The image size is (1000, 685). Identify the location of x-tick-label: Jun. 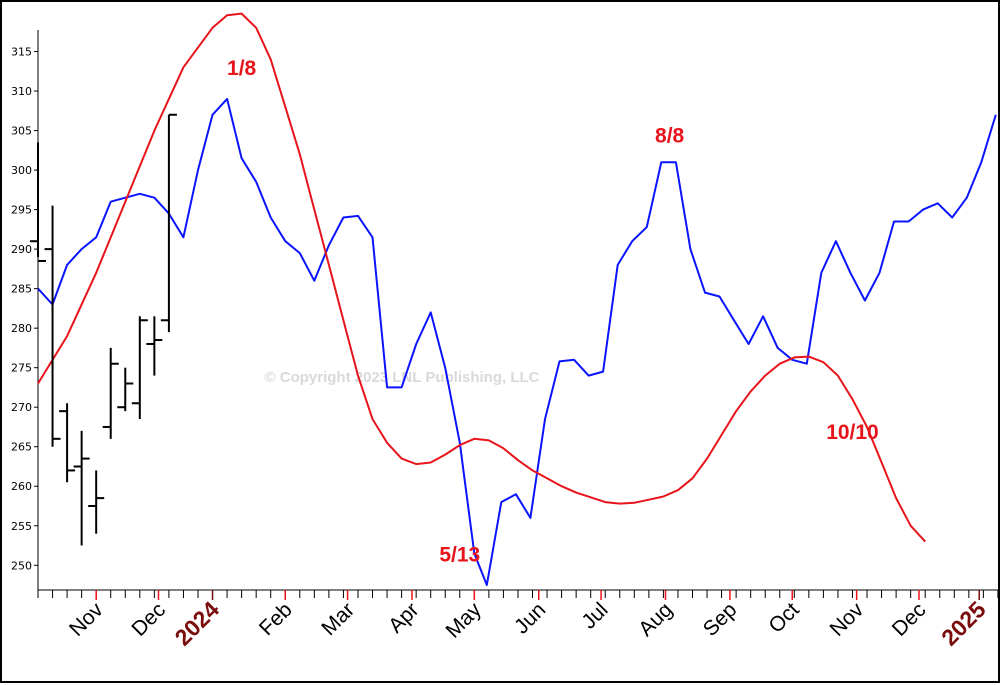
(530, 618).